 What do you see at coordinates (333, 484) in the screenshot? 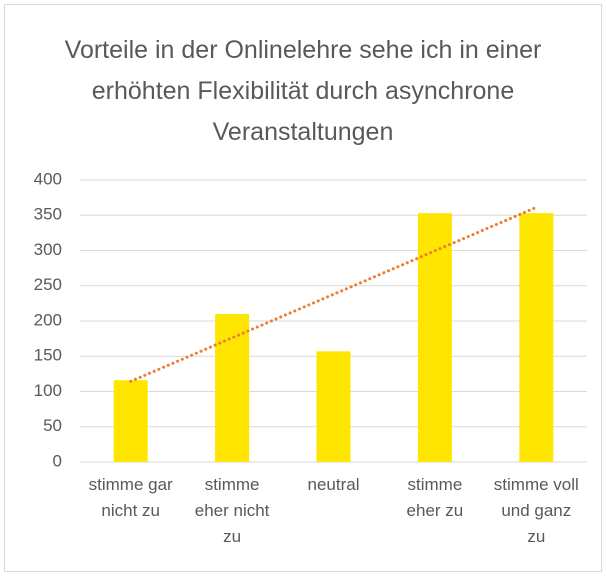
I see `x-tick-label: neutral` at bounding box center [333, 484].